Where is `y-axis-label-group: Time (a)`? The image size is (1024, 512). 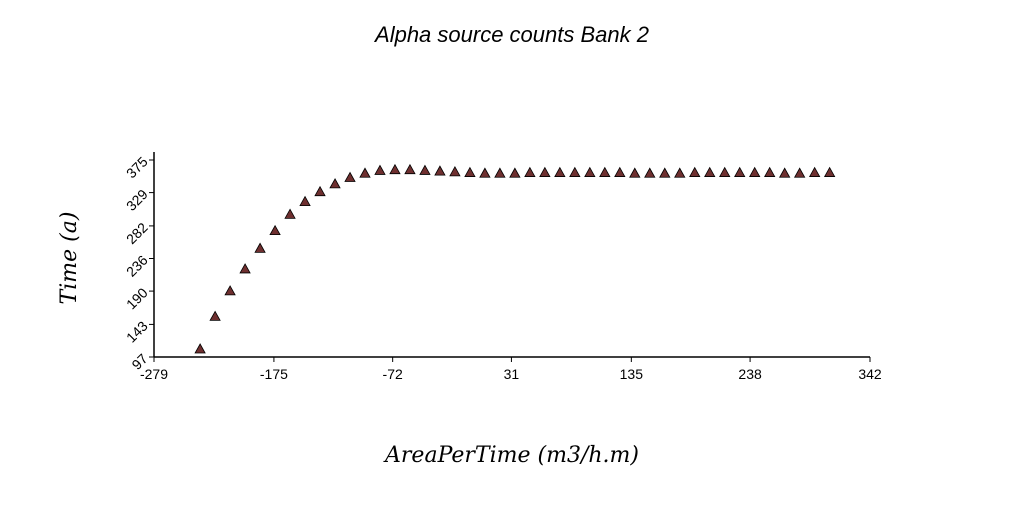
y-axis-label-group: Time (a) is located at coordinates (69, 258).